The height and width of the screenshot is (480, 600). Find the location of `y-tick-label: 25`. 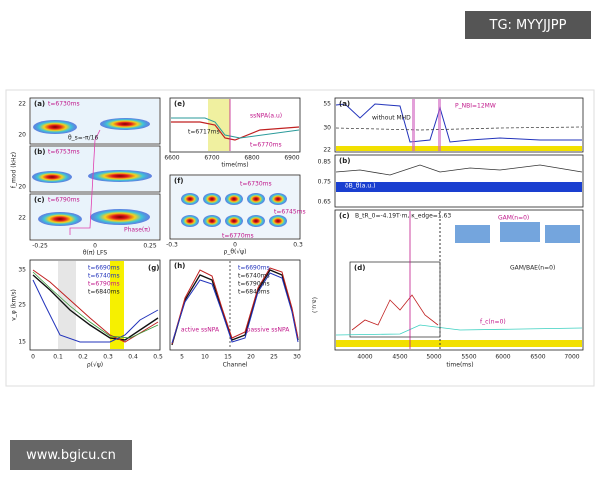

y-tick-label: 25 is located at coordinates (22, 305).